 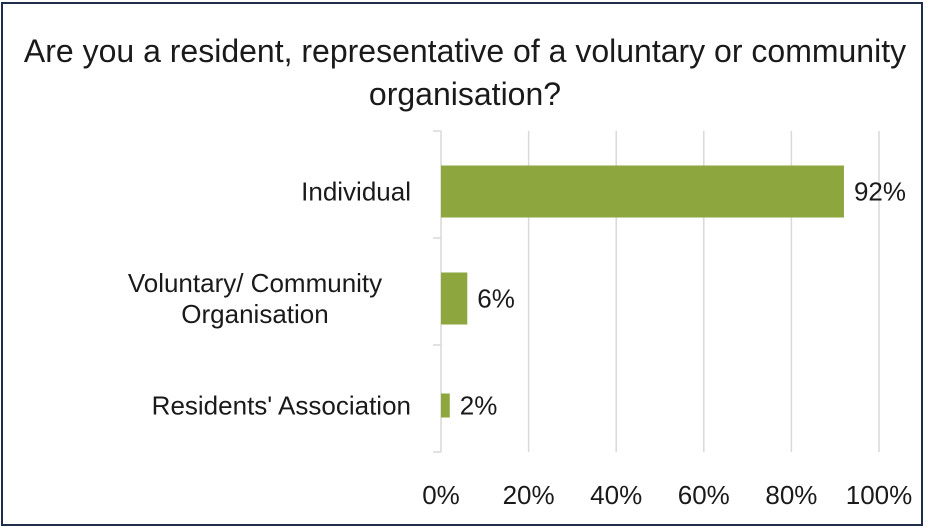 I want to click on x-tick-label: 20%, so click(x=529, y=495).